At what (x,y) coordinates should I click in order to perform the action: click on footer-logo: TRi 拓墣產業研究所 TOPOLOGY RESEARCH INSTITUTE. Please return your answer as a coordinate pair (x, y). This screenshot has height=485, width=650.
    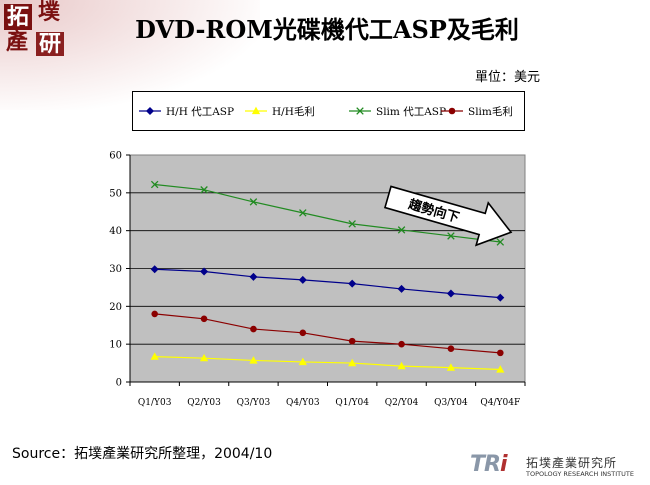
    Looking at the image, I should click on (557, 467).